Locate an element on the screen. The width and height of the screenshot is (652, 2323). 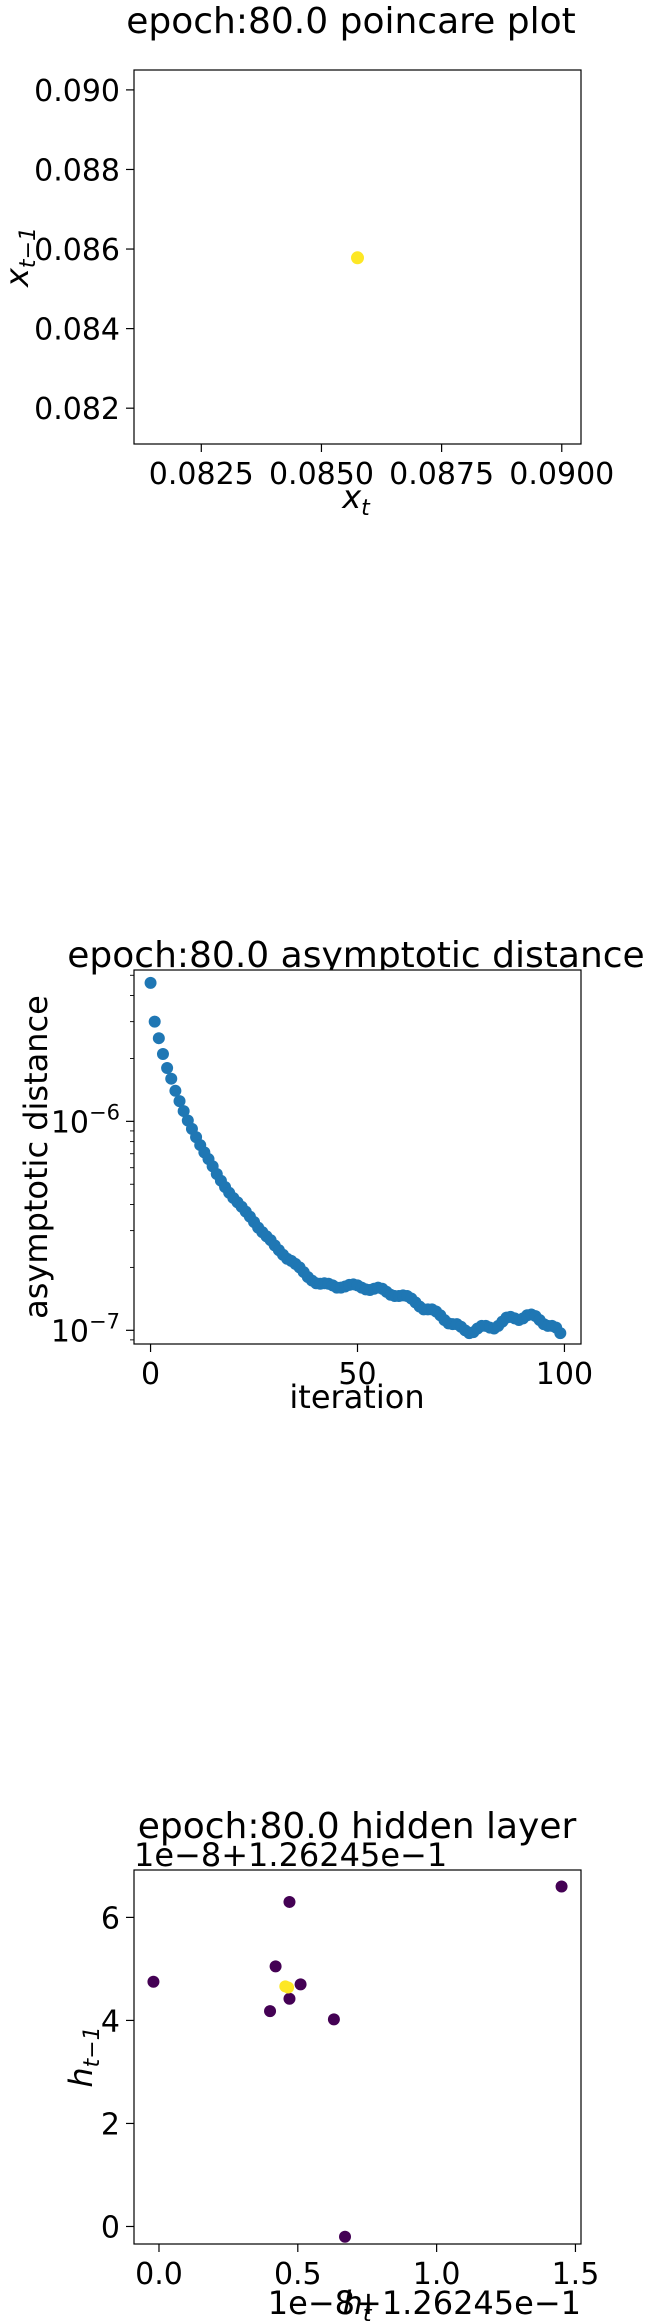
poincare-x-label-main: x is located at coordinates (351, 497).